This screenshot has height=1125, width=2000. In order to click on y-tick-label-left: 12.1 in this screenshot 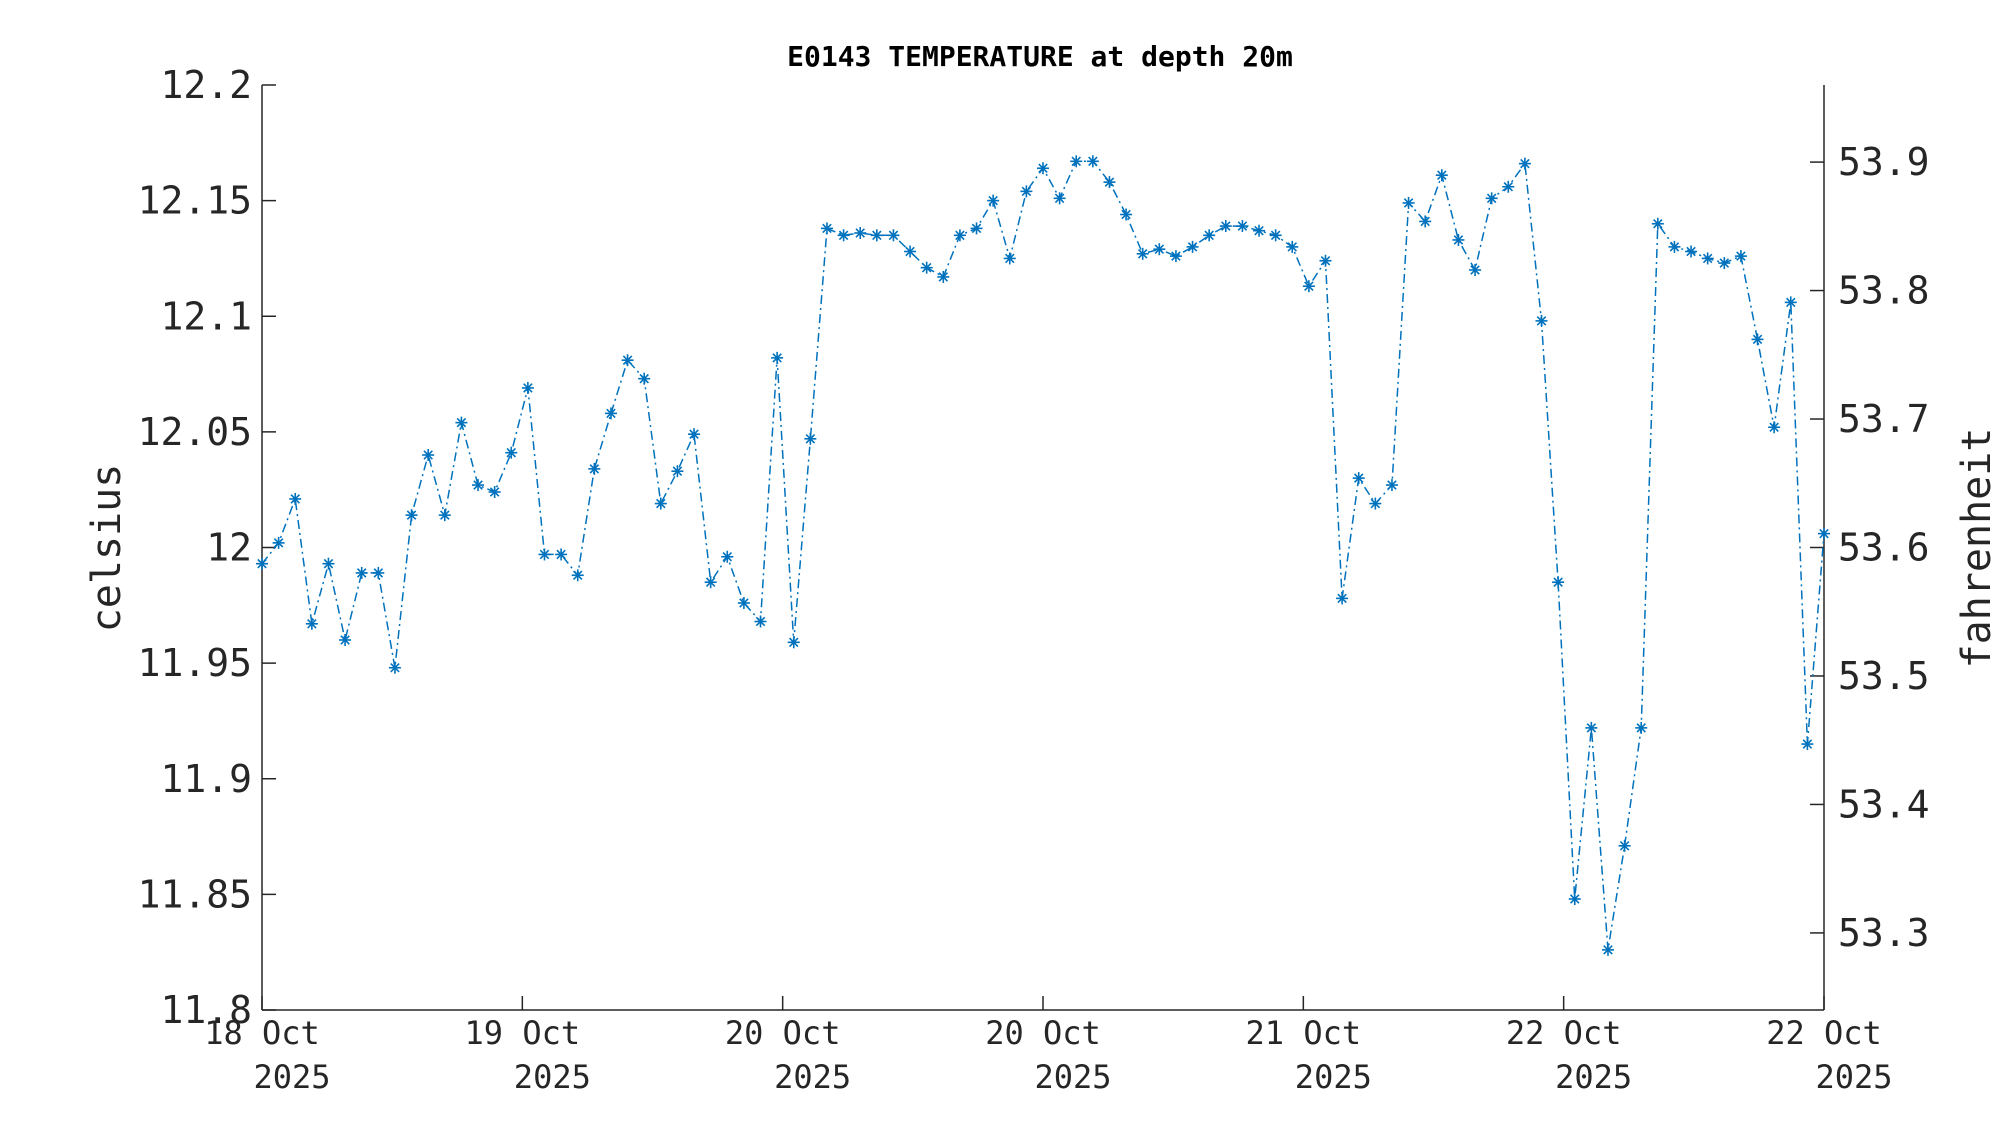, I will do `click(206, 316)`.